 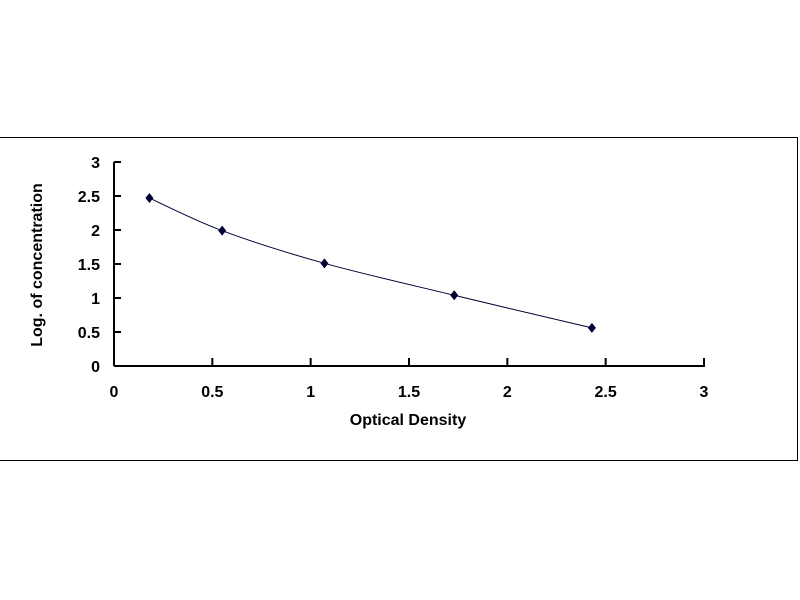 What do you see at coordinates (507, 392) in the screenshot?
I see `x-tick-label: 2` at bounding box center [507, 392].